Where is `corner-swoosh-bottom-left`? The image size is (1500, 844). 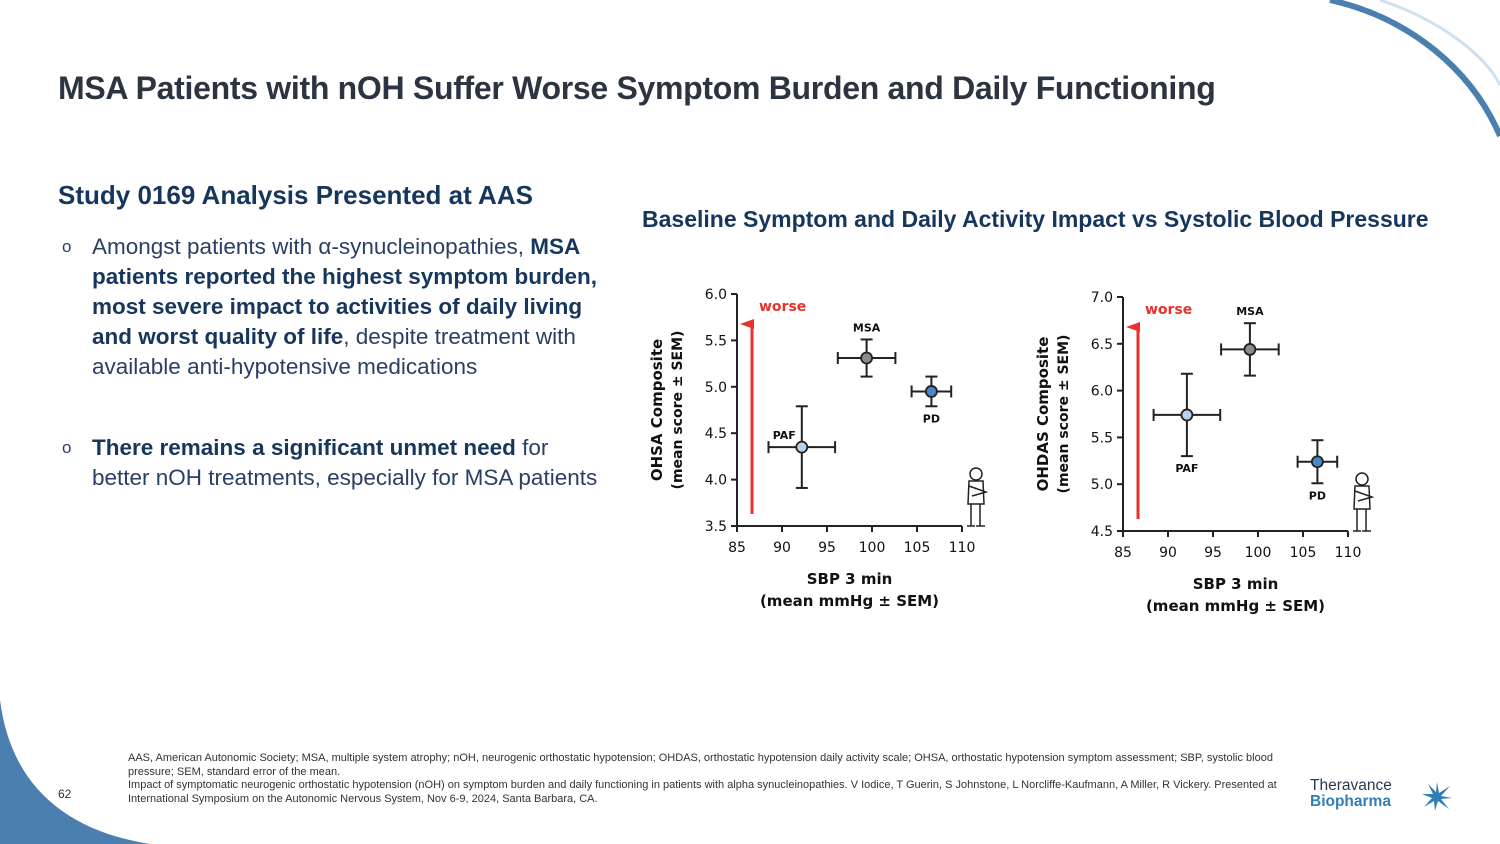 corner-swoosh-bottom-left is located at coordinates (75, 772).